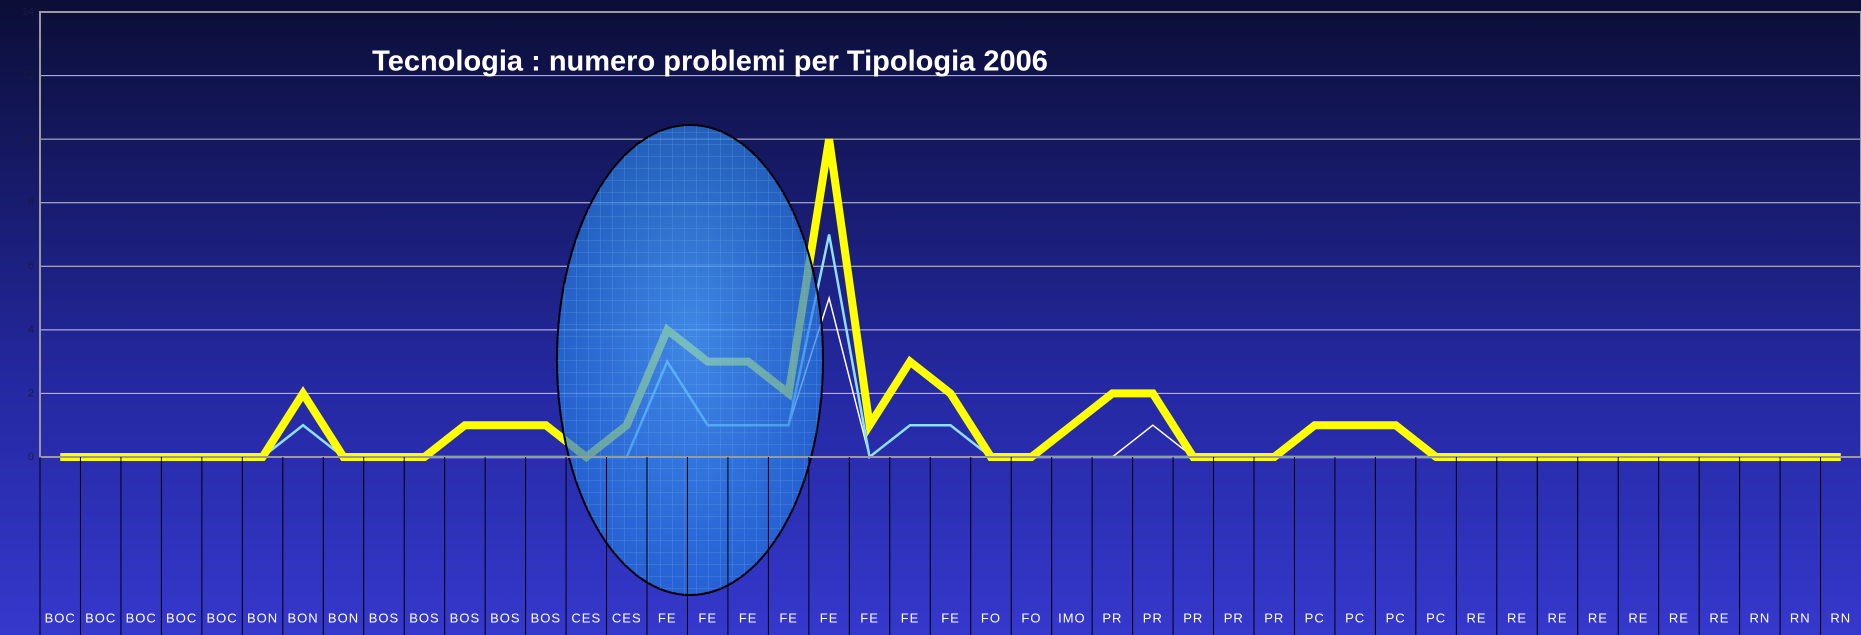 Image resolution: width=1861 pixels, height=635 pixels. What do you see at coordinates (31, 330) in the screenshot?
I see `y-tick-label: 4` at bounding box center [31, 330].